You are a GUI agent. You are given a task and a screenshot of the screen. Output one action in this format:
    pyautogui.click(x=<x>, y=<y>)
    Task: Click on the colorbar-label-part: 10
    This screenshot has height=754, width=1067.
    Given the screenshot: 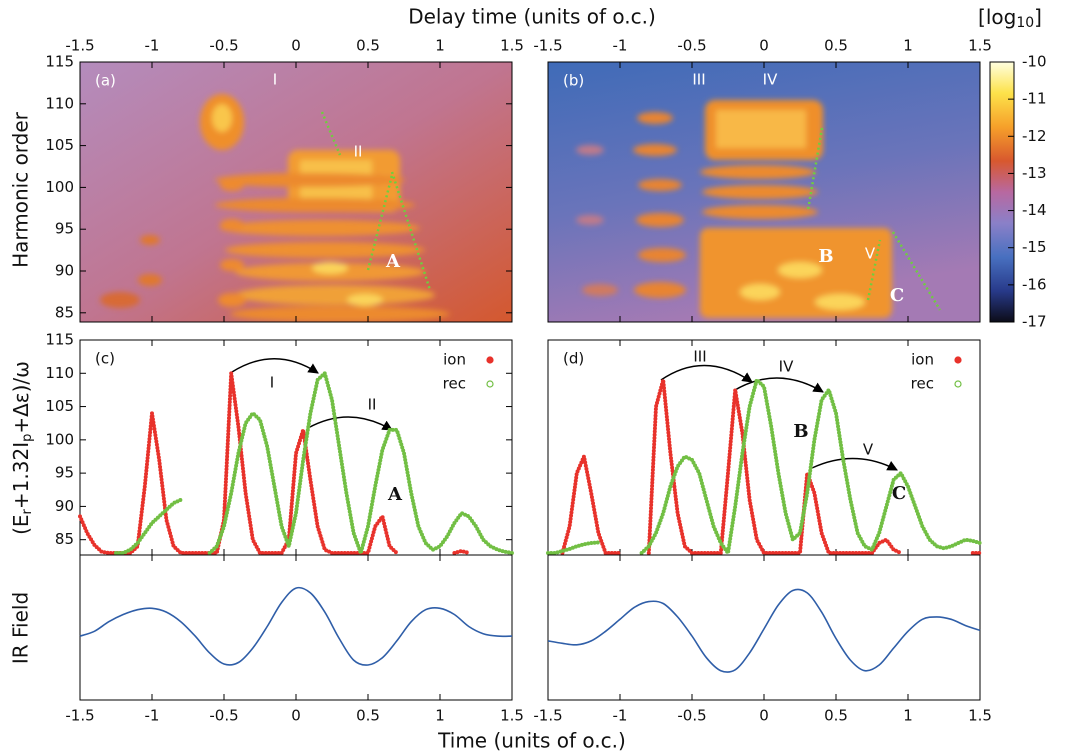 What is the action you would take?
    pyautogui.click(x=1025, y=23)
    